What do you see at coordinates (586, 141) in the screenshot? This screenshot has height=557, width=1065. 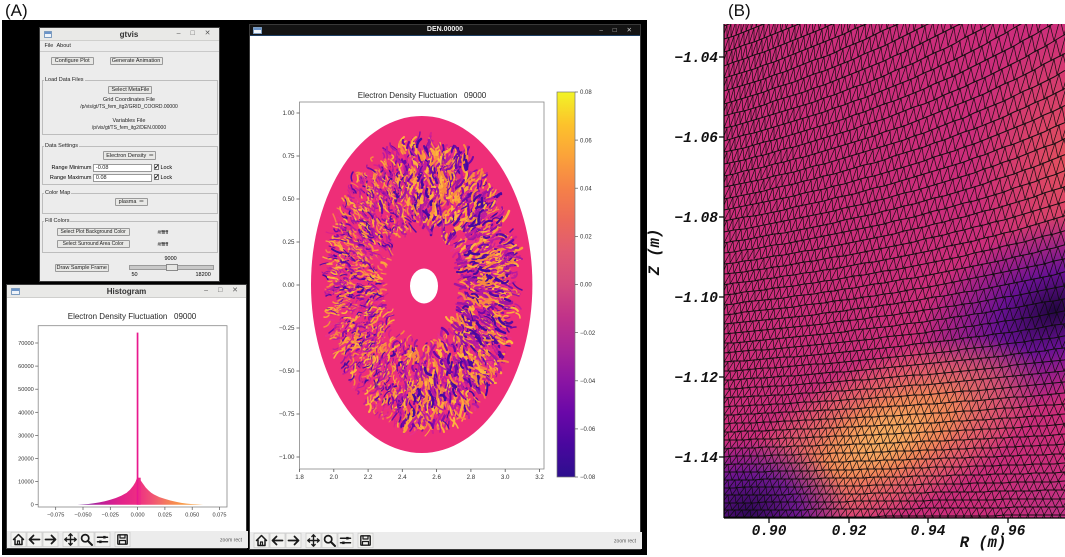 I see `svg-text: 0.06` at bounding box center [586, 141].